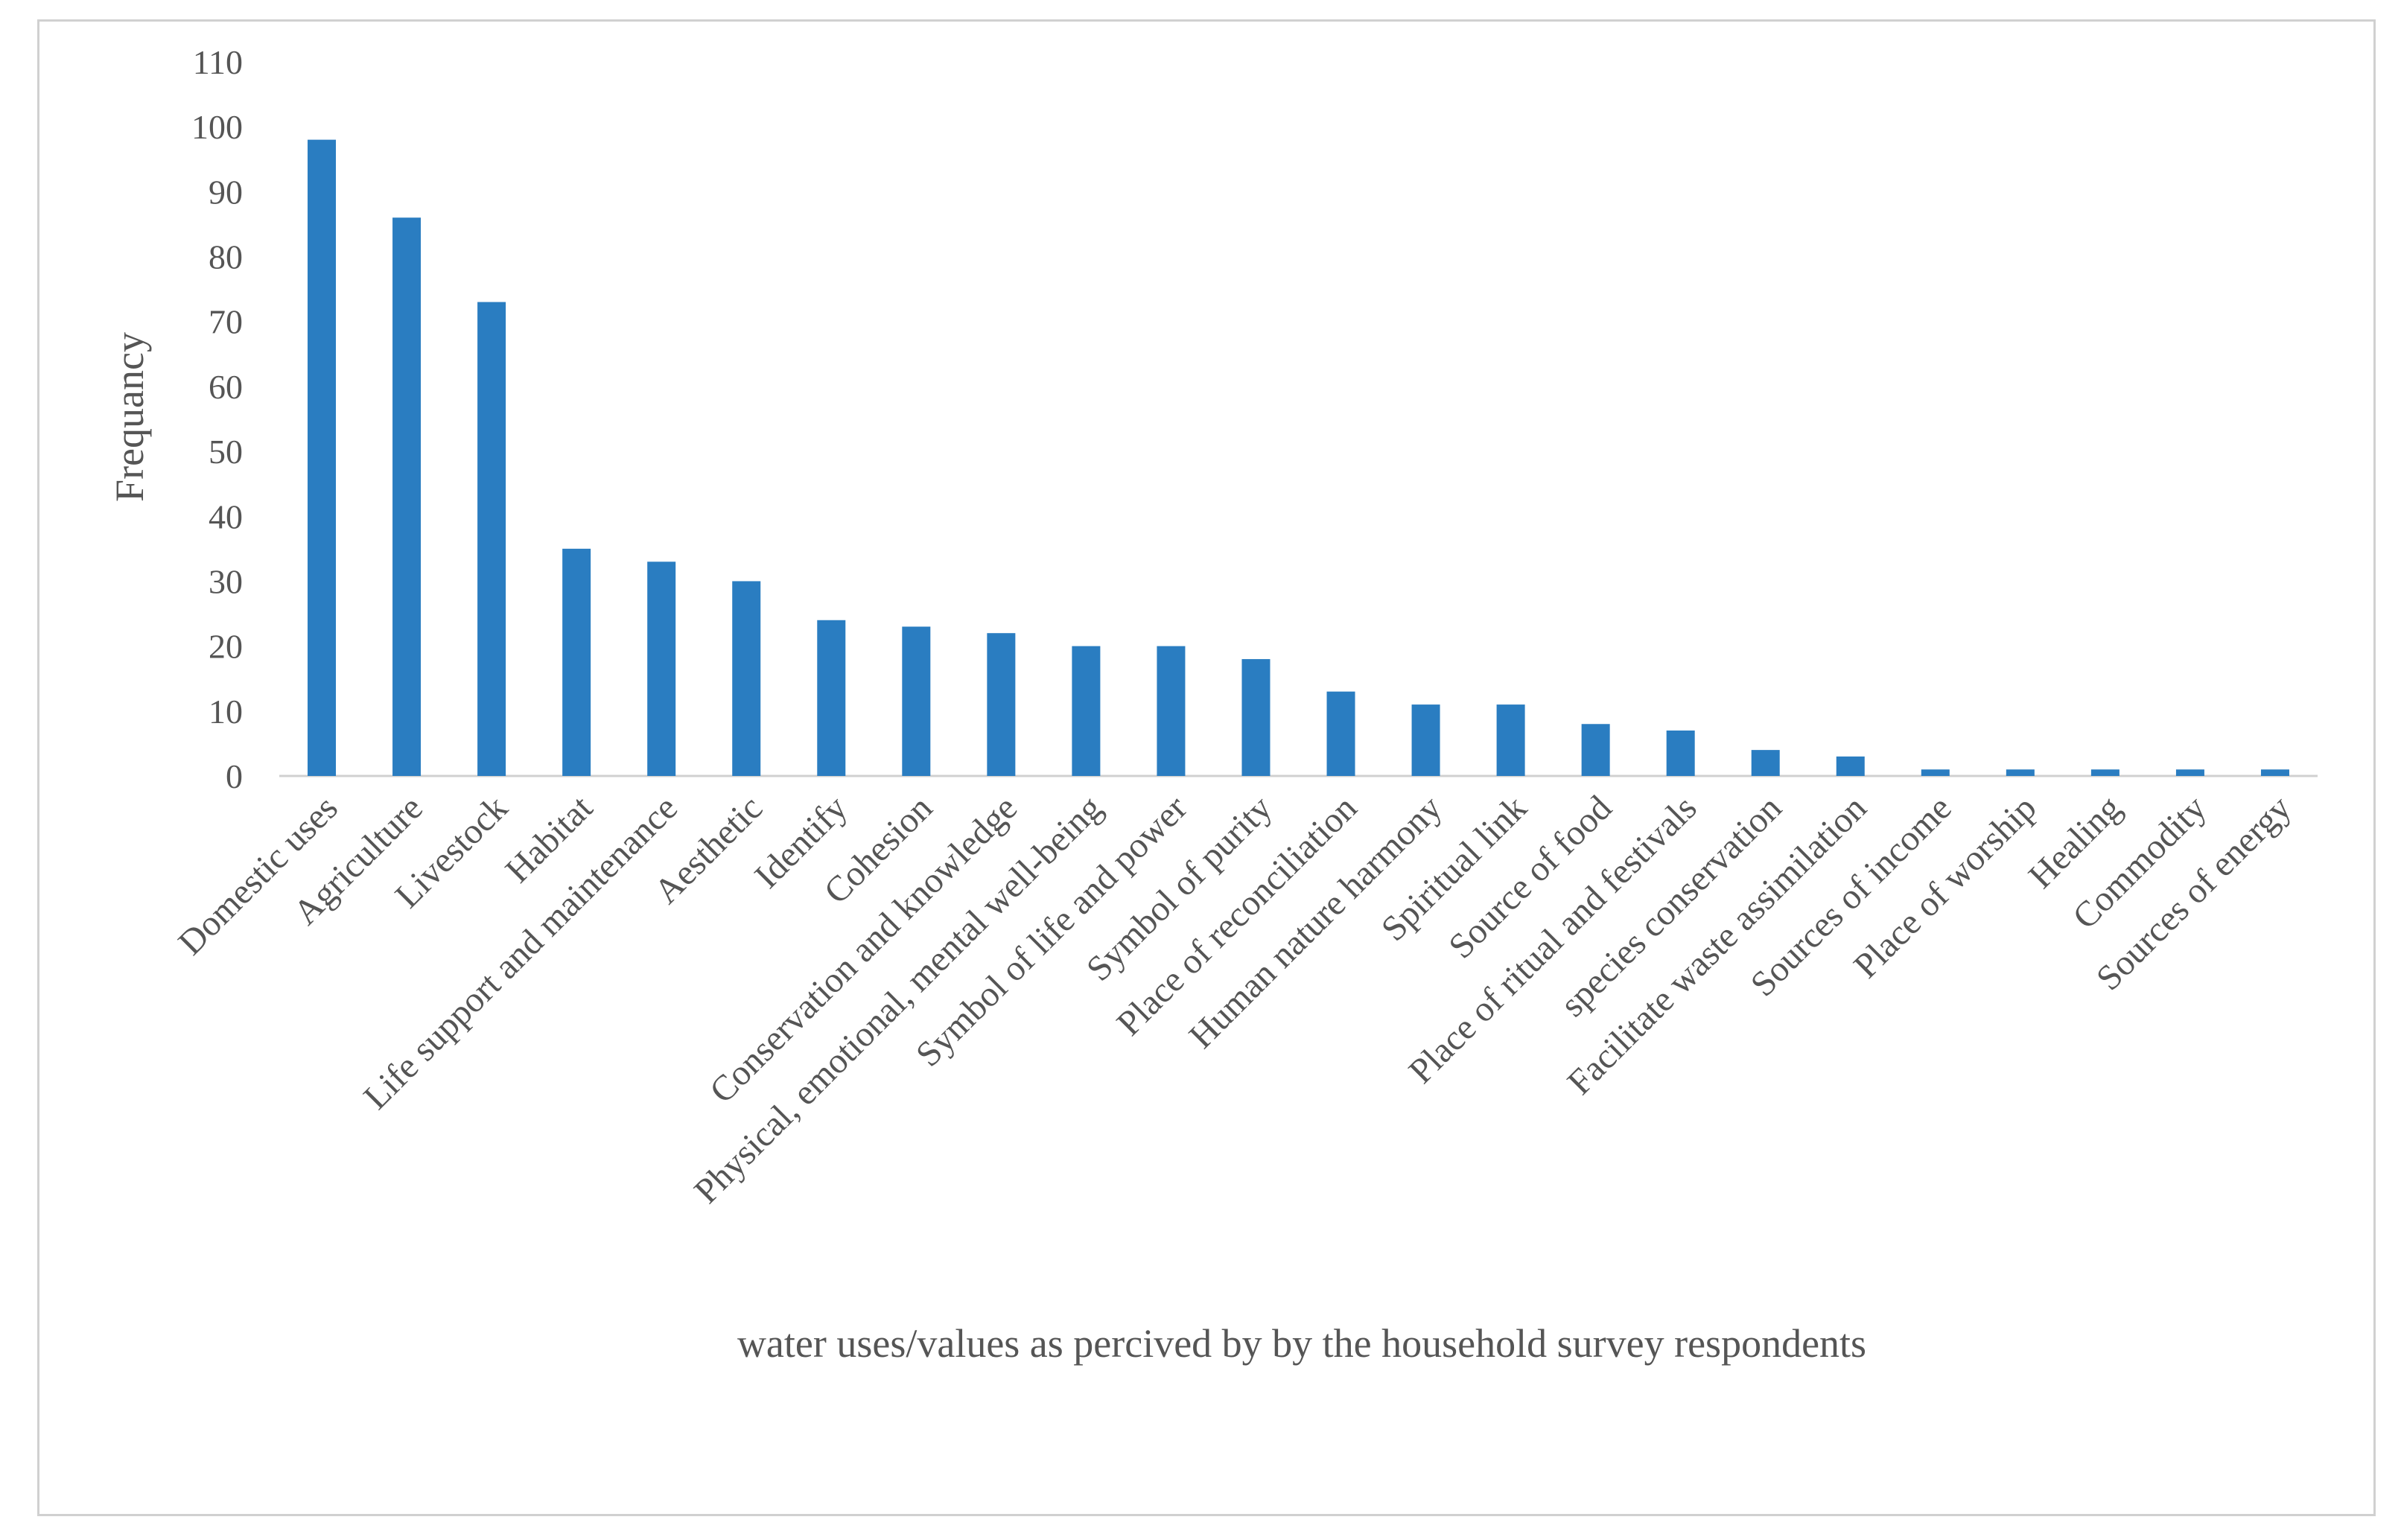 Image resolution: width=2401 pixels, height=1540 pixels. What do you see at coordinates (226, 452) in the screenshot?
I see `y-tick-label: 50` at bounding box center [226, 452].